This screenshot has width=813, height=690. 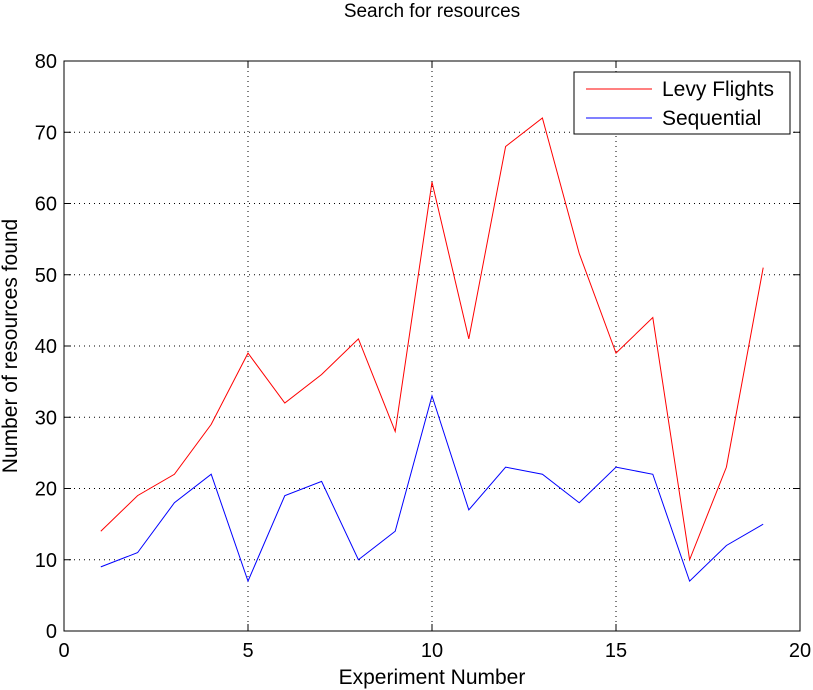 What do you see at coordinates (247, 651) in the screenshot?
I see `x-tick-label: 5` at bounding box center [247, 651].